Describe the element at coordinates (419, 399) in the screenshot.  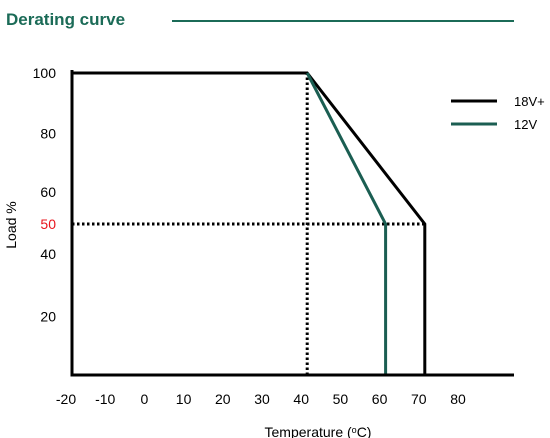
I see `x-tick-label: 70` at that location.